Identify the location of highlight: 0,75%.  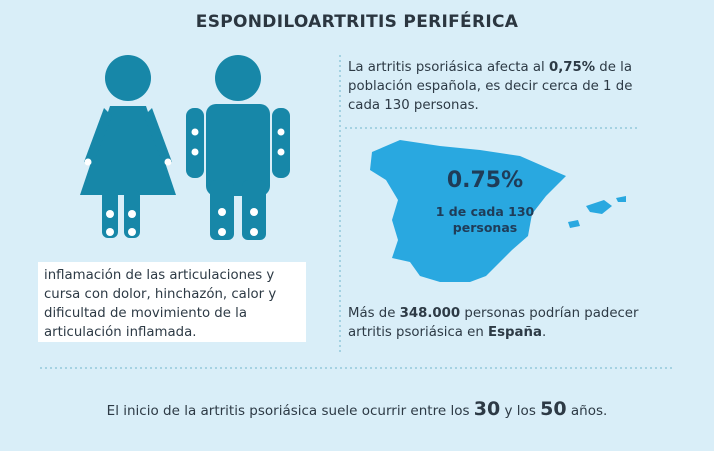
(572, 67).